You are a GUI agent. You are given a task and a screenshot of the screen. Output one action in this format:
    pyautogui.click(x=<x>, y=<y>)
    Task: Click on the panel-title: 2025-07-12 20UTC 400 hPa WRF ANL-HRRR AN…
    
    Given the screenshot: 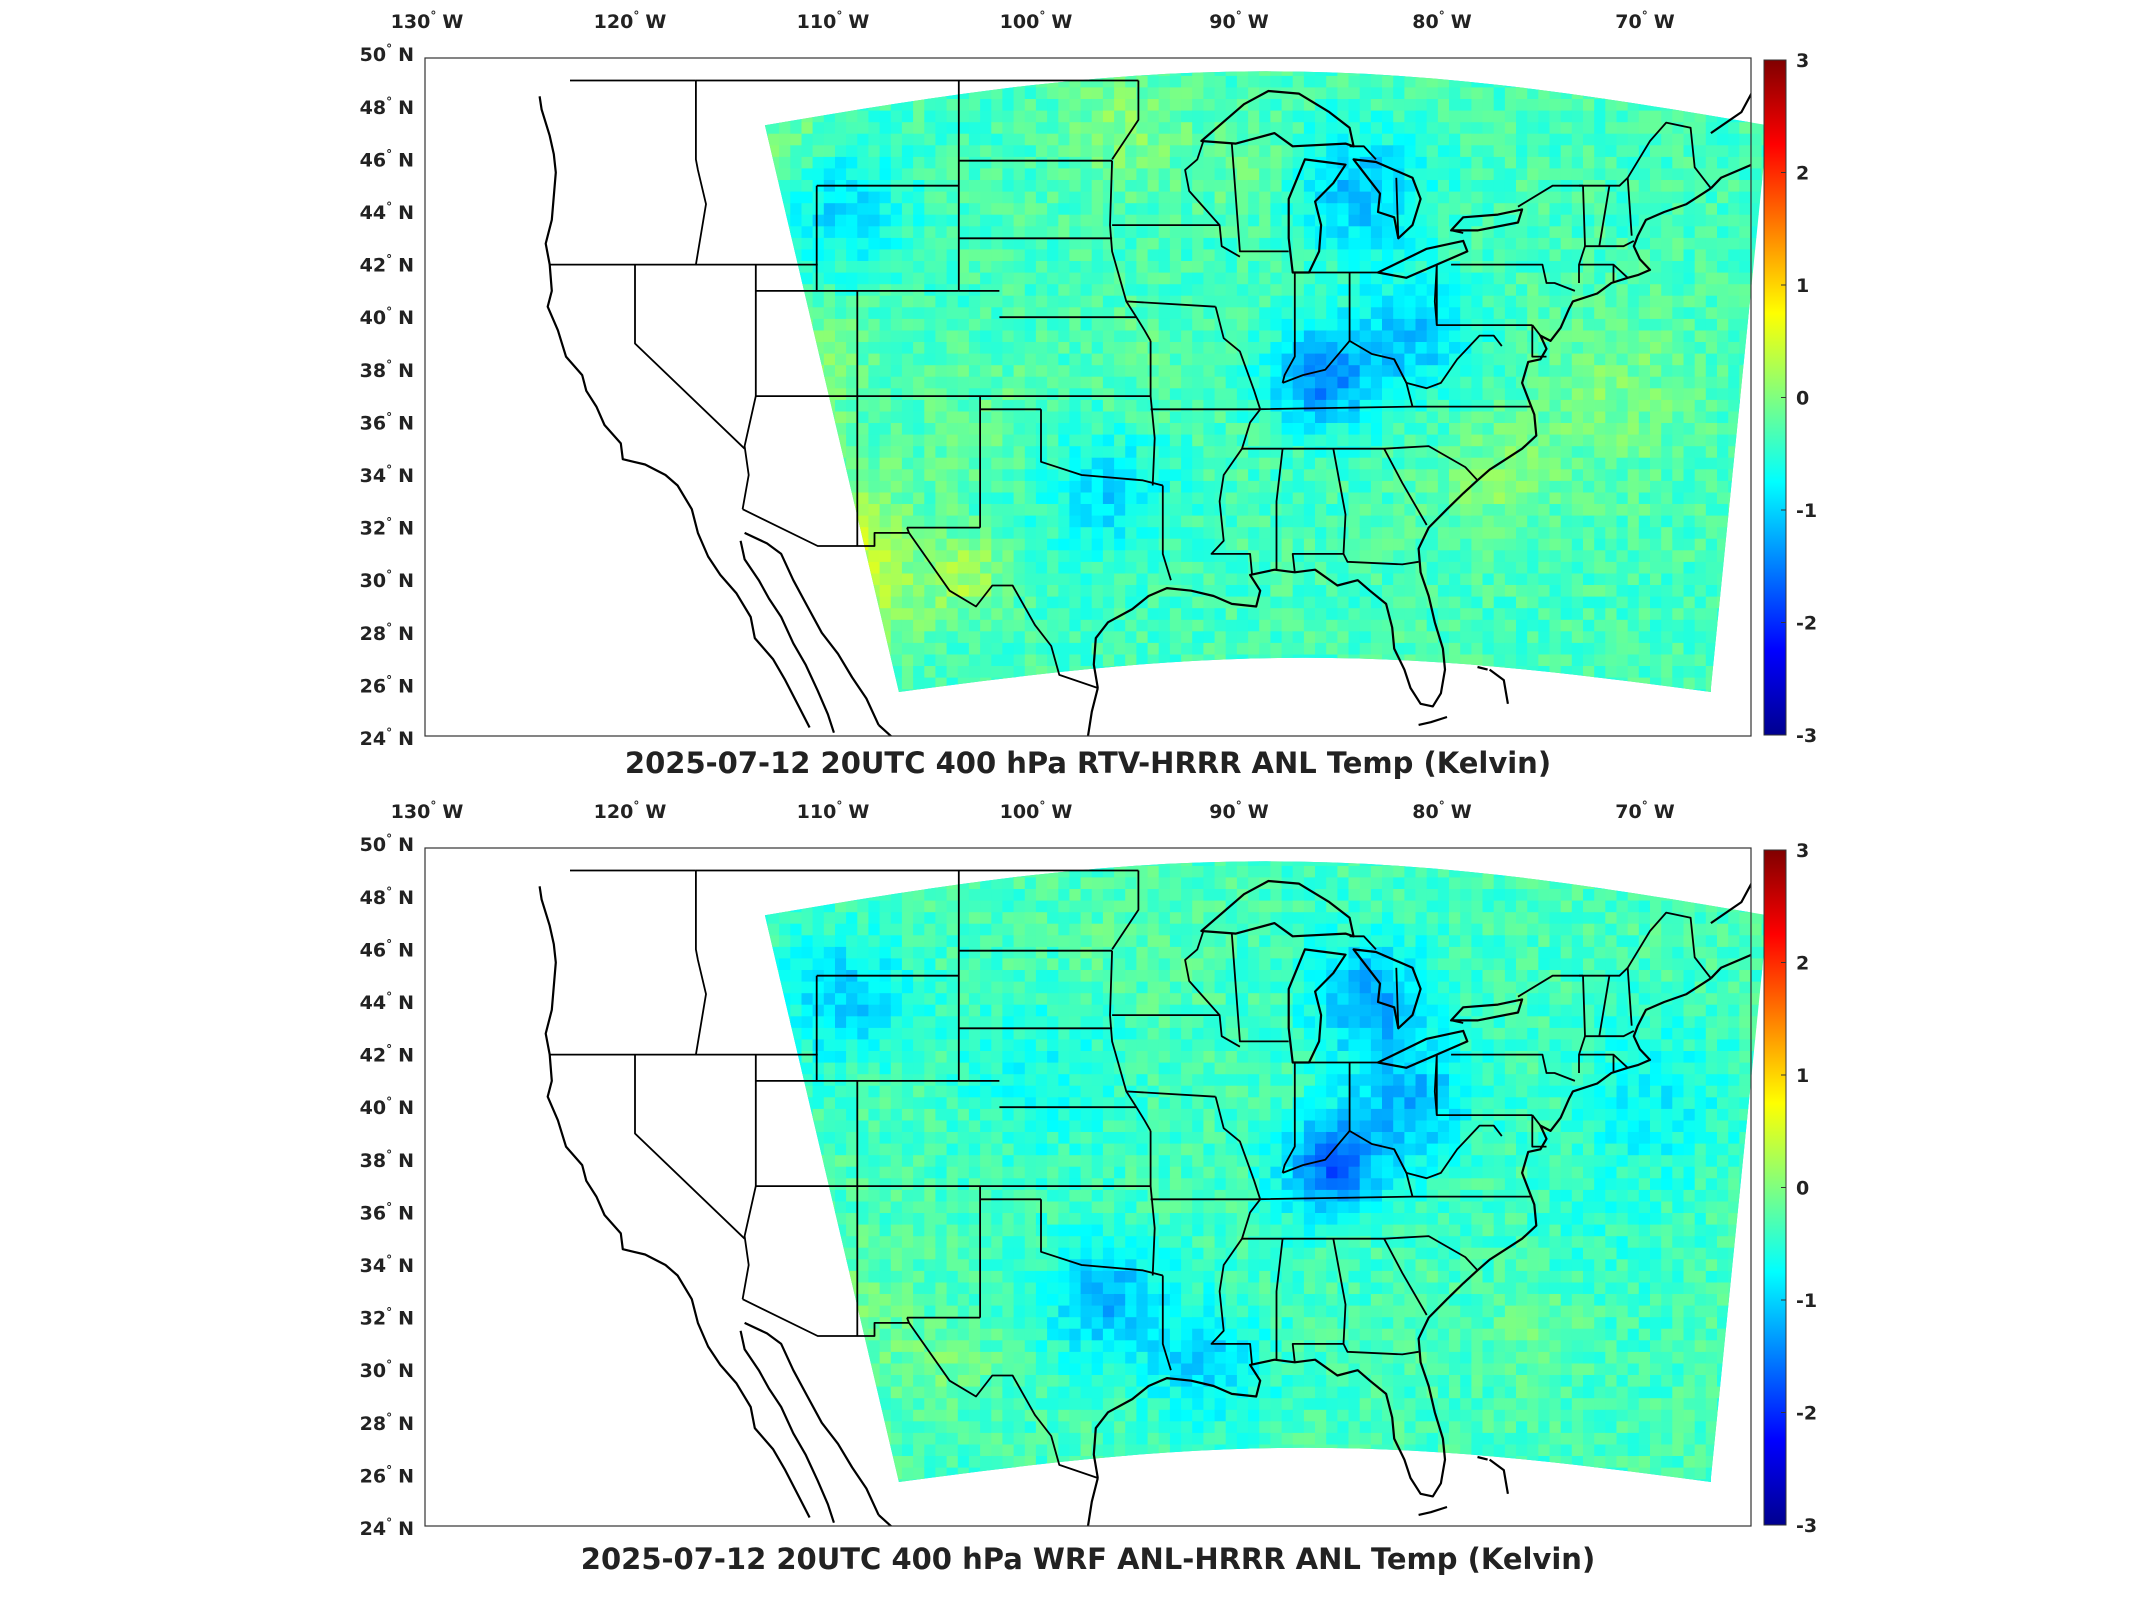 What is the action you would take?
    pyautogui.click(x=1088, y=1559)
    